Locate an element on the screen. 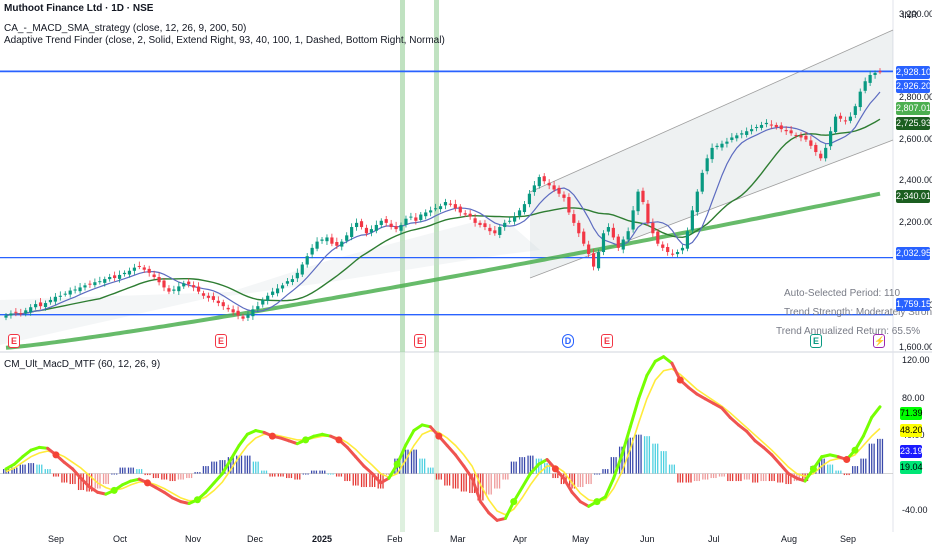 Image resolution: width=932 pixels, height=550 pixels. chart-title: Muthoot Finance Ltd · 1D · NSE is located at coordinates (79, 8).